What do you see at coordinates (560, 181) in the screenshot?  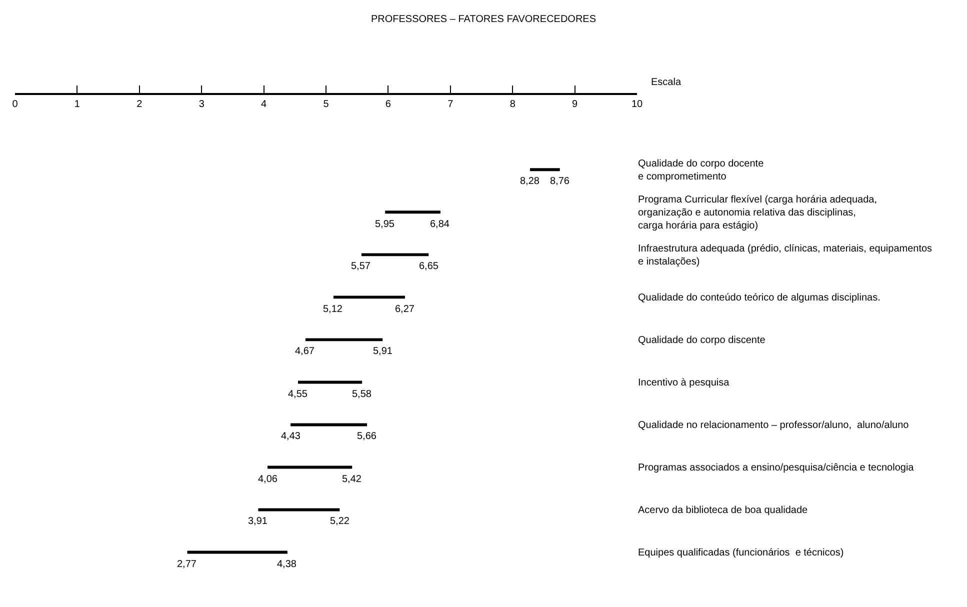 I see `annotation: 8,76` at bounding box center [560, 181].